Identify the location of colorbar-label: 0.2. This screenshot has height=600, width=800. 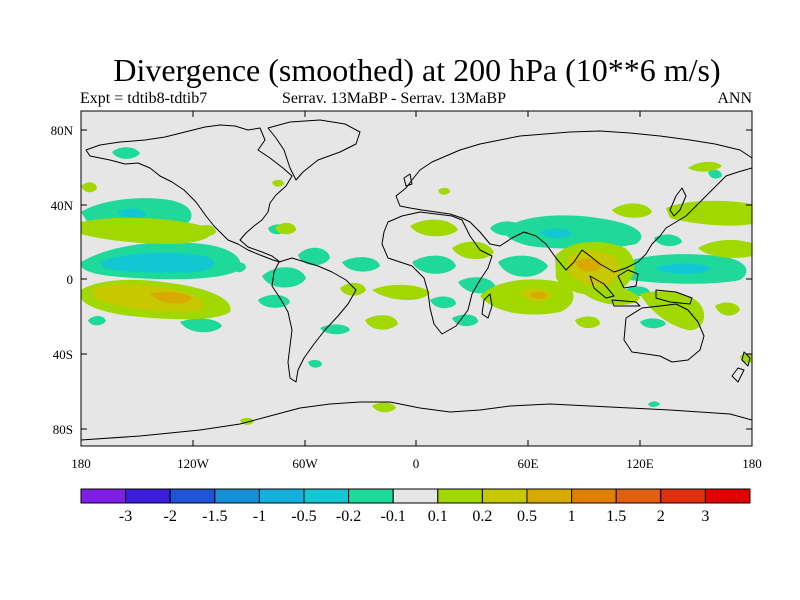
(482, 516).